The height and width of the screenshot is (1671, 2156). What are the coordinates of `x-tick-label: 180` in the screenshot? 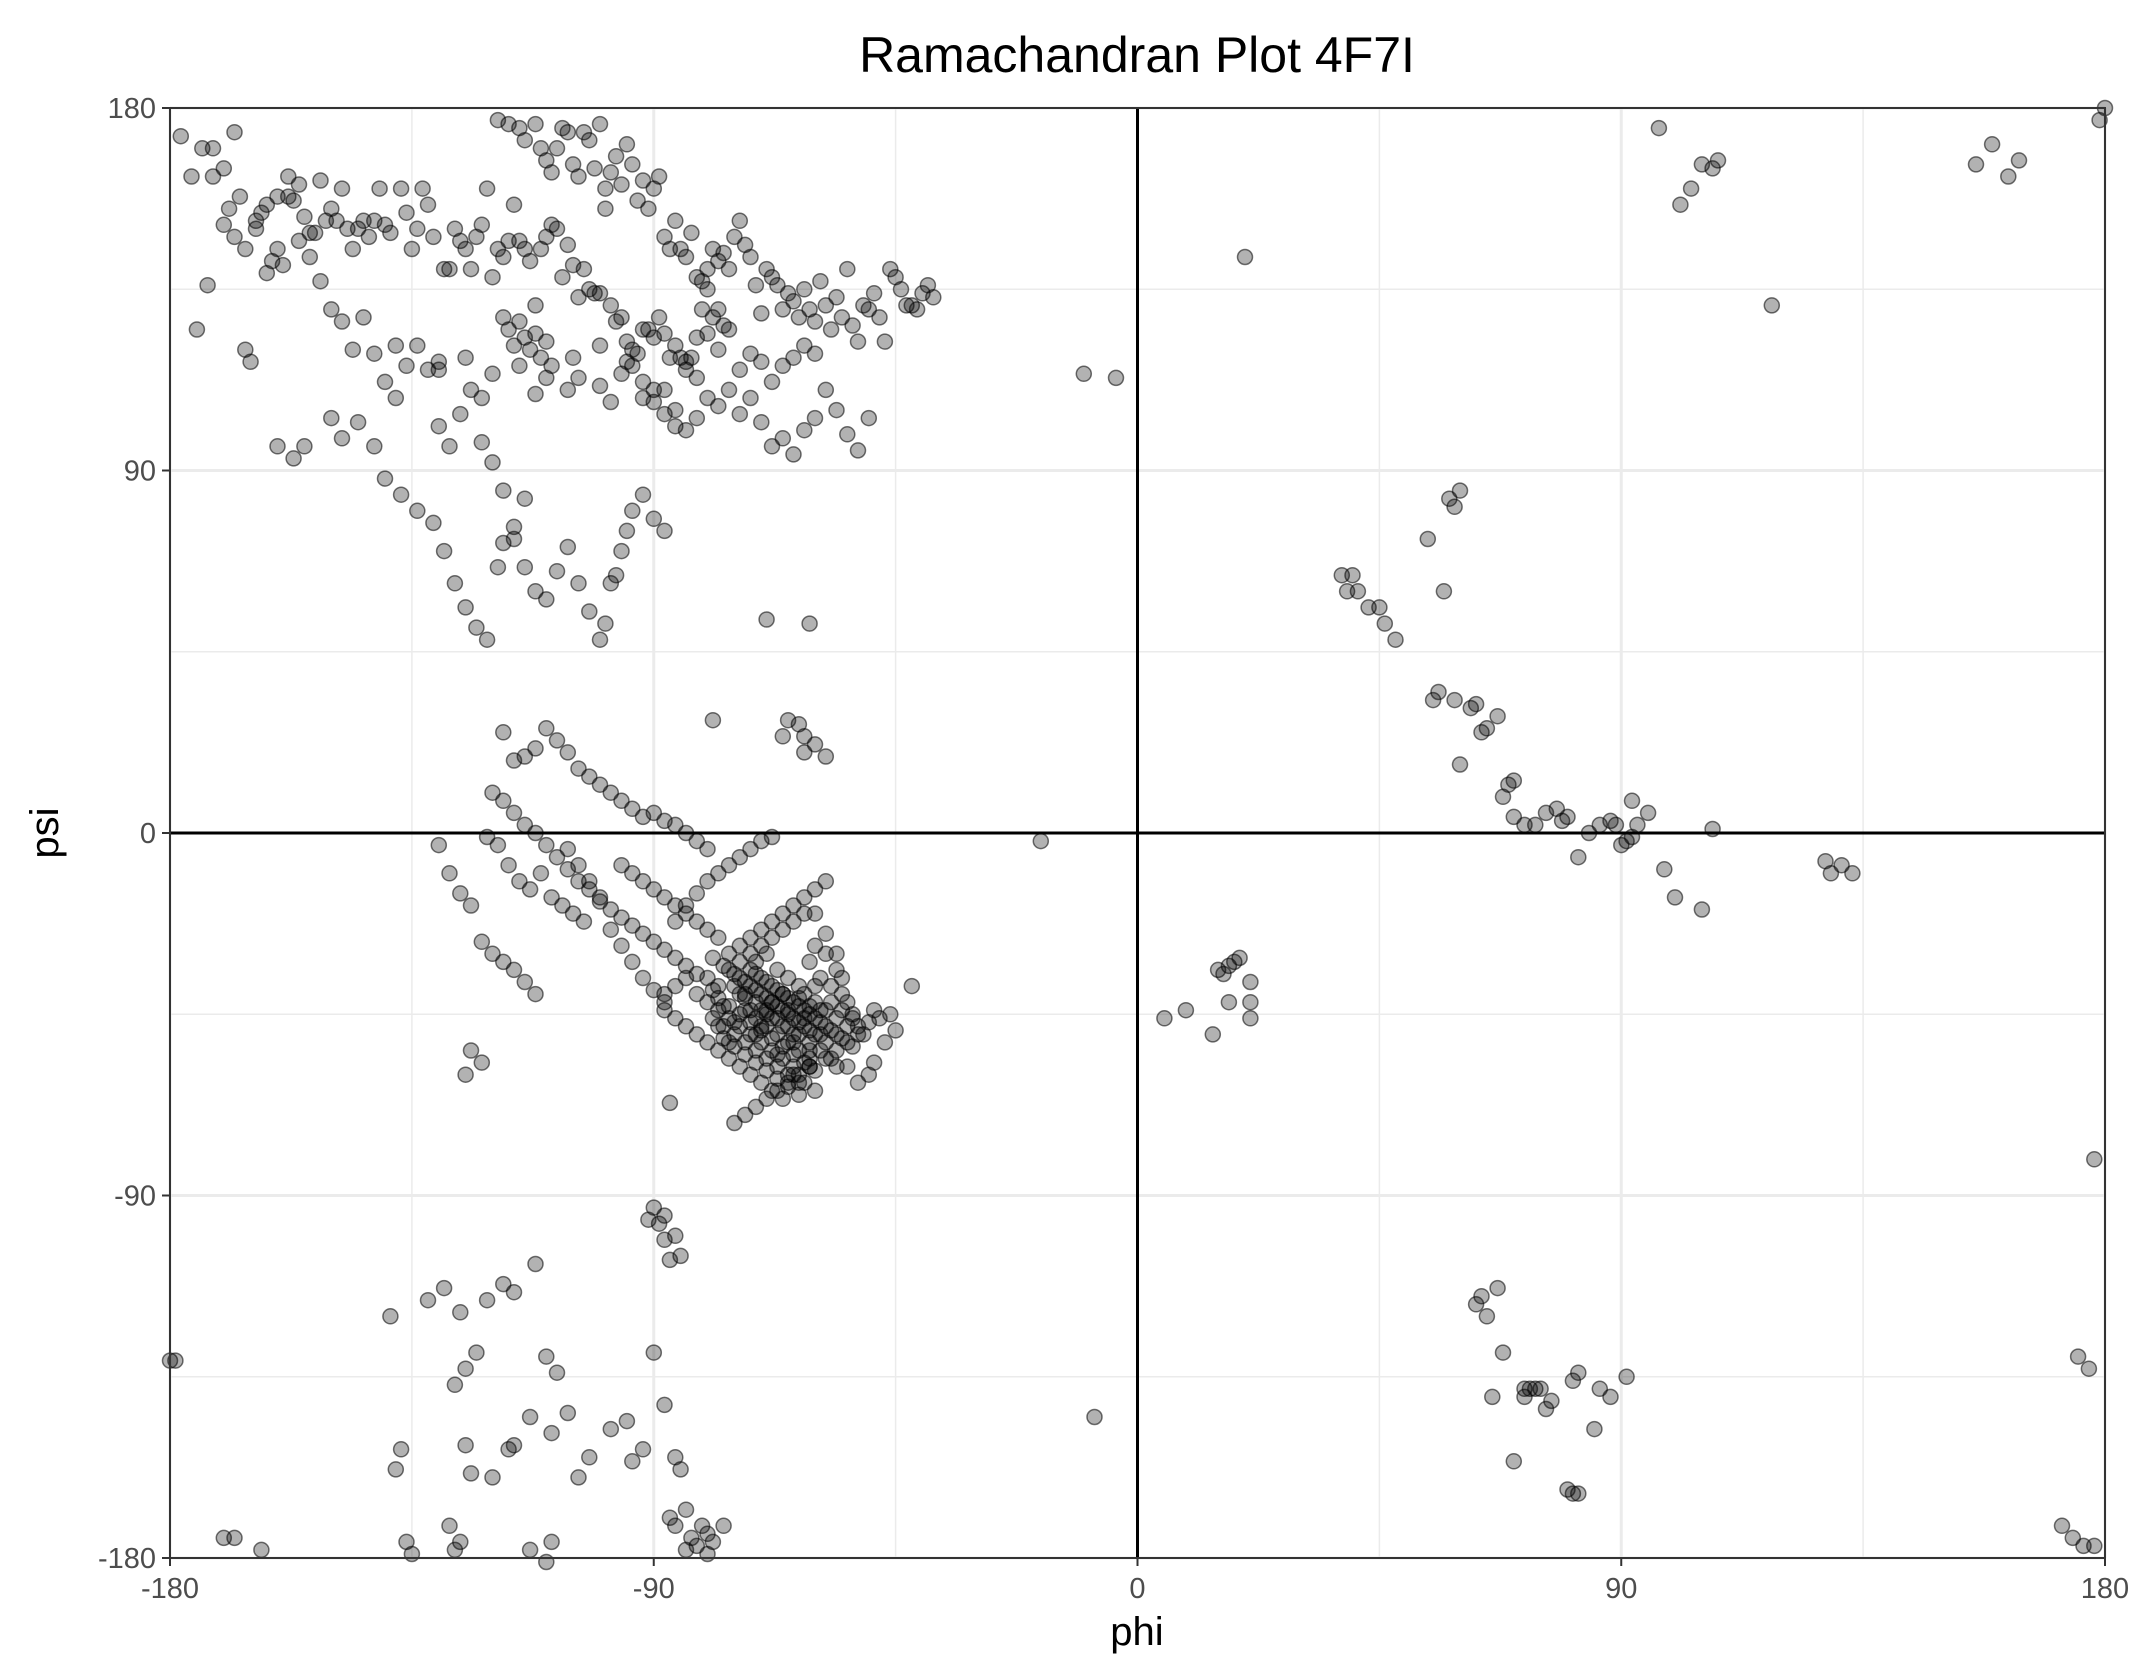 It's located at (2105, 1589).